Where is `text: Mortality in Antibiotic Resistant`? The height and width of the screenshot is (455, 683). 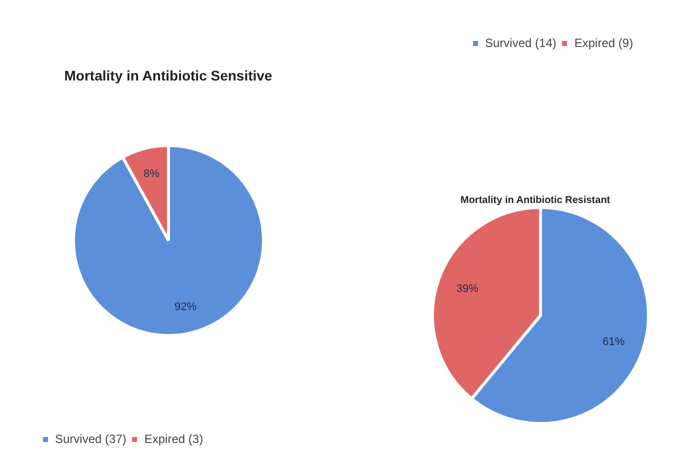
text: Mortality in Antibiotic Resistant is located at coordinates (535, 200).